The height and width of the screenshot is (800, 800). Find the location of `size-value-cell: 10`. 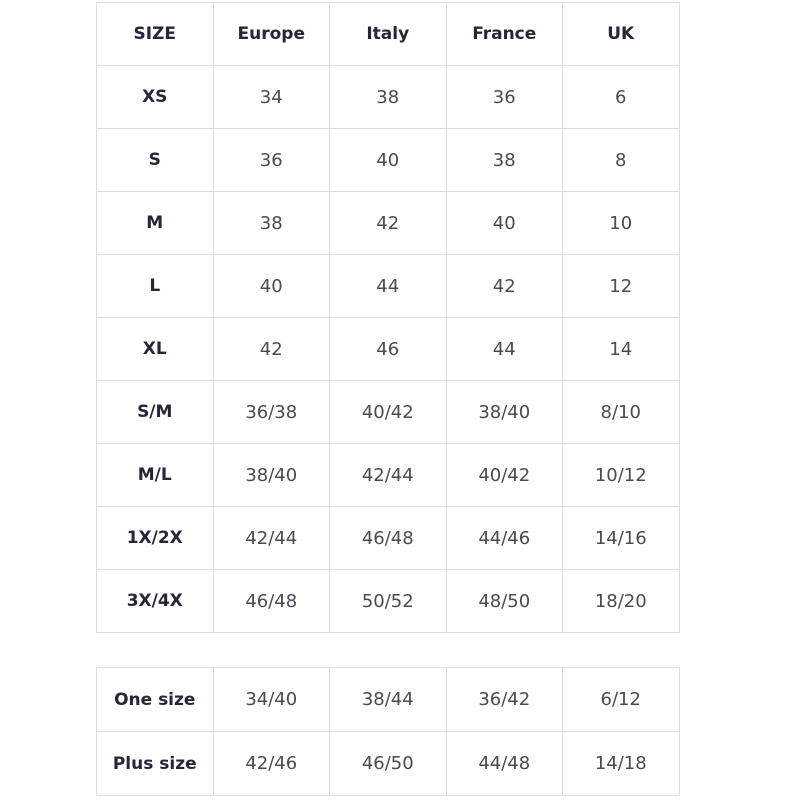

size-value-cell: 10 is located at coordinates (621, 223).